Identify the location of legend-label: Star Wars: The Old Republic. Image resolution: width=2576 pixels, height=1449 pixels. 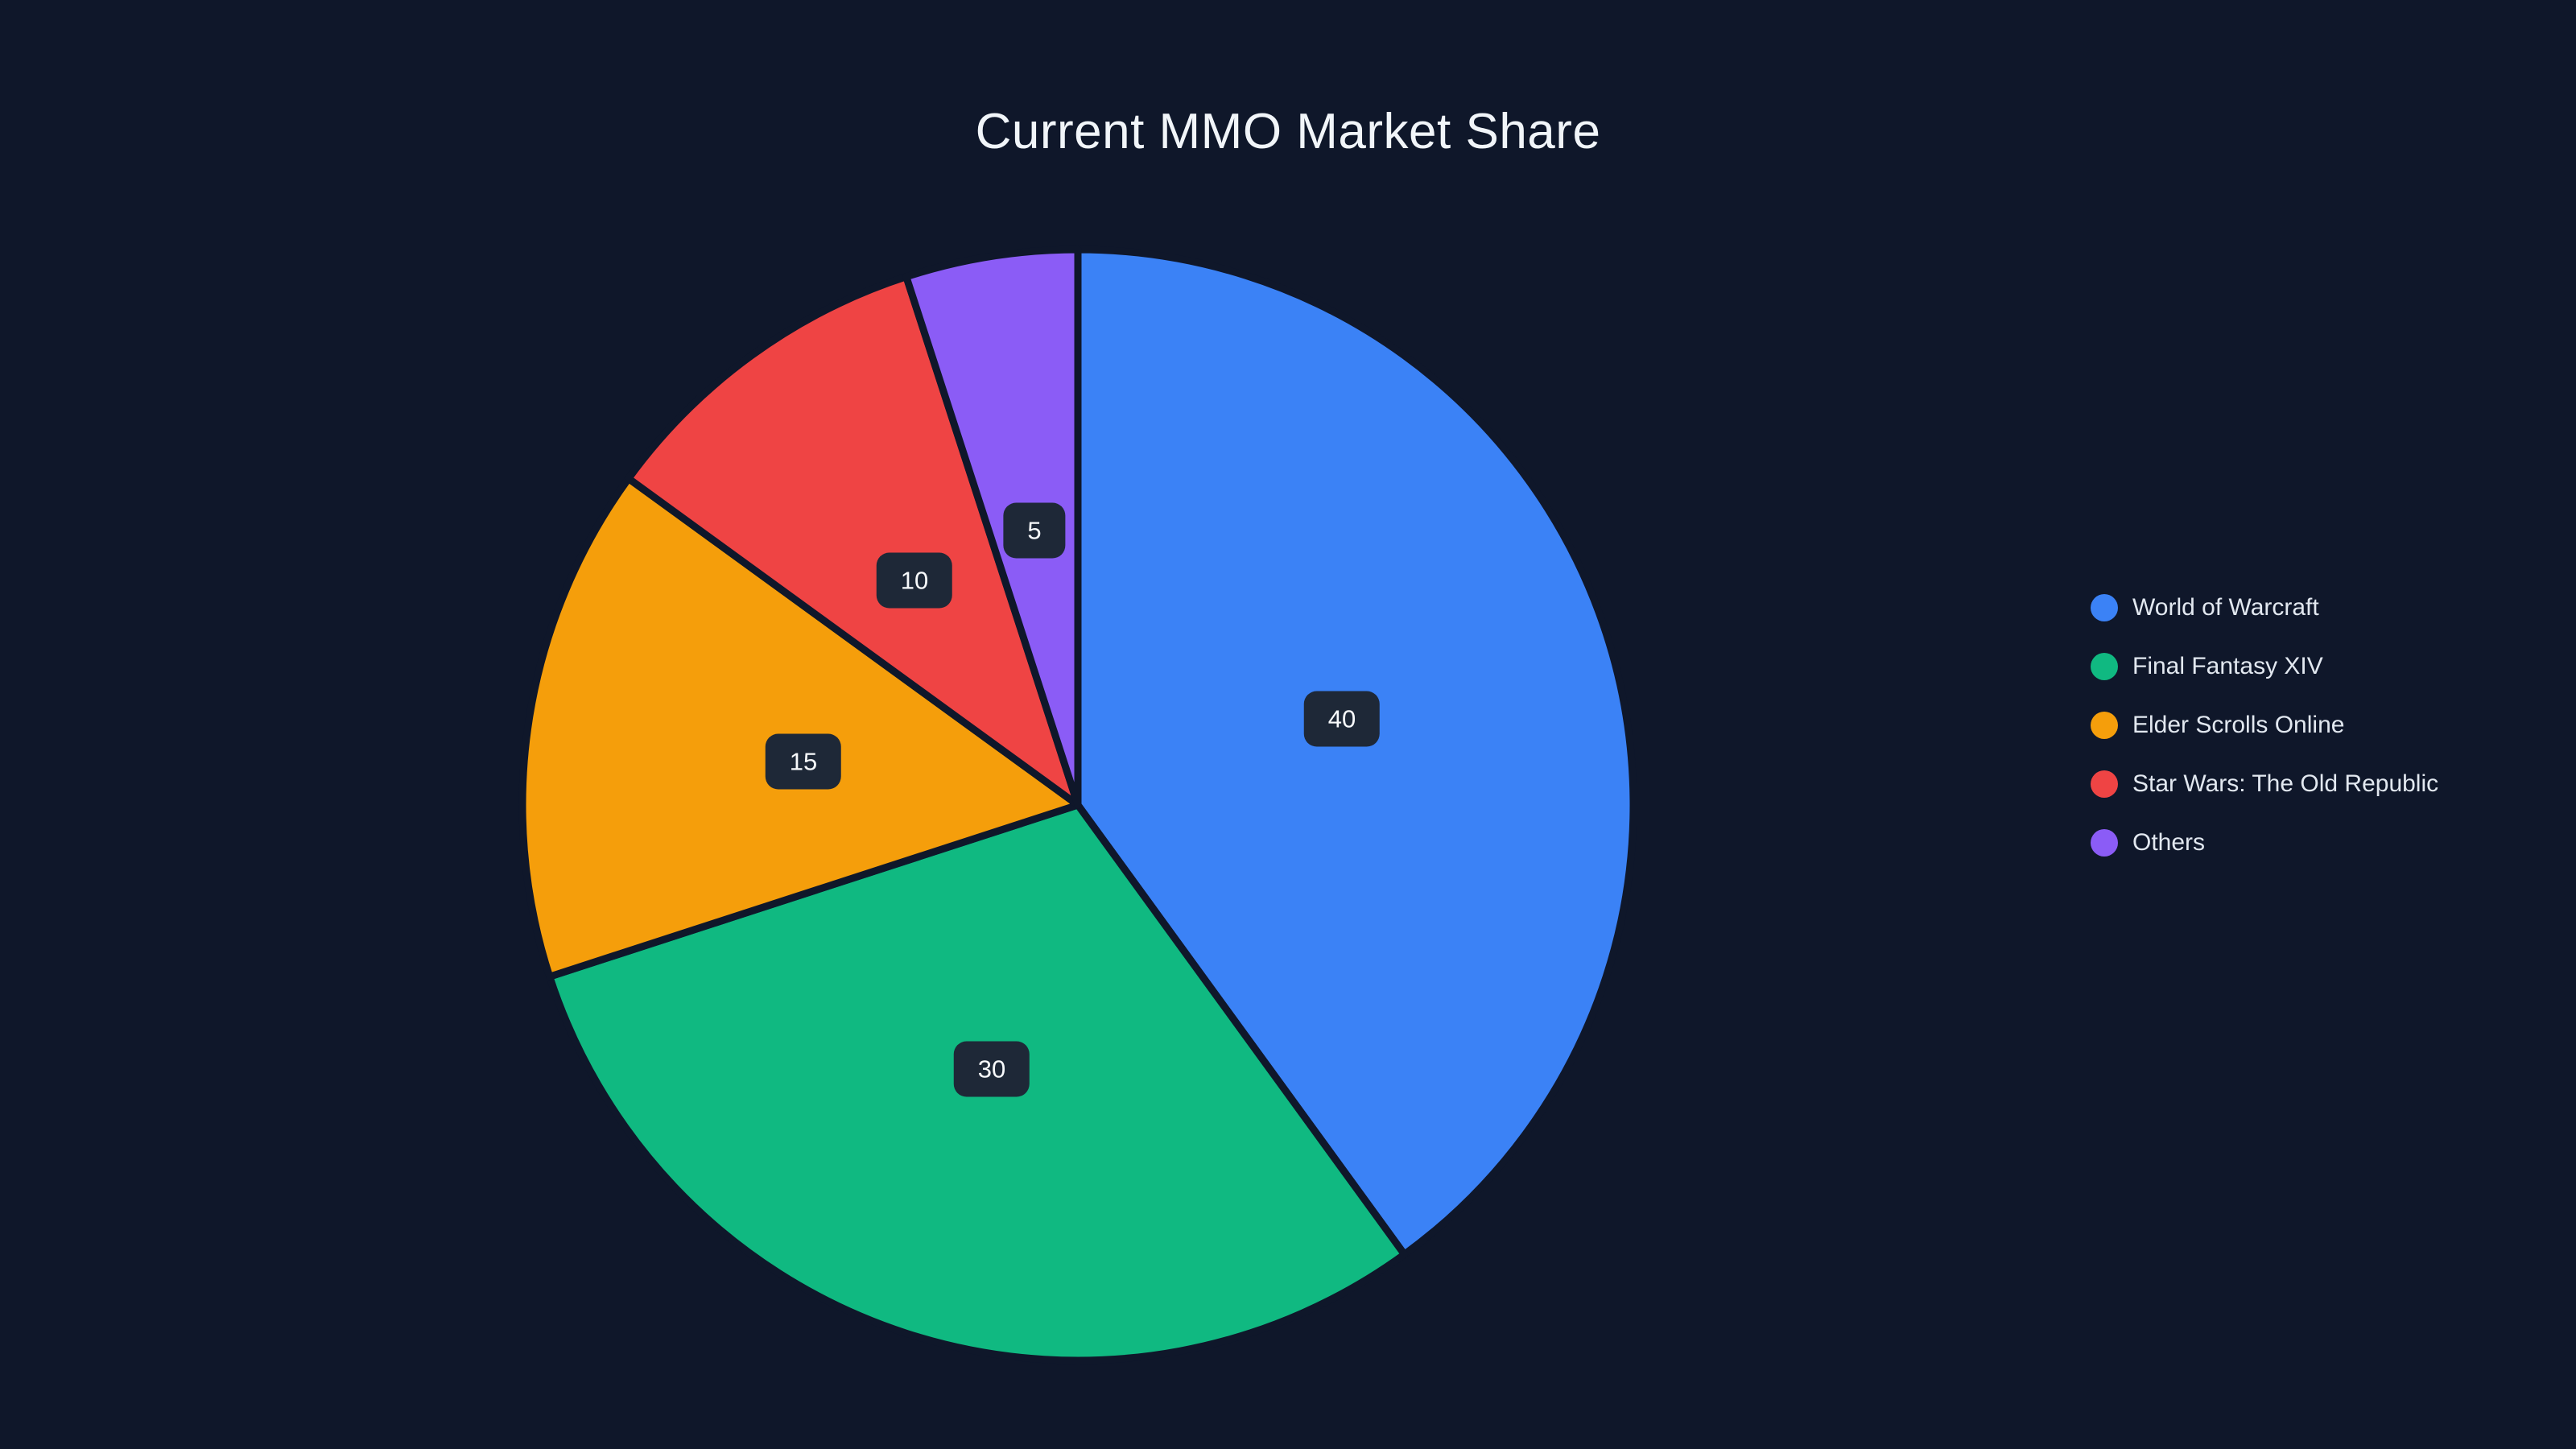
(2285, 783).